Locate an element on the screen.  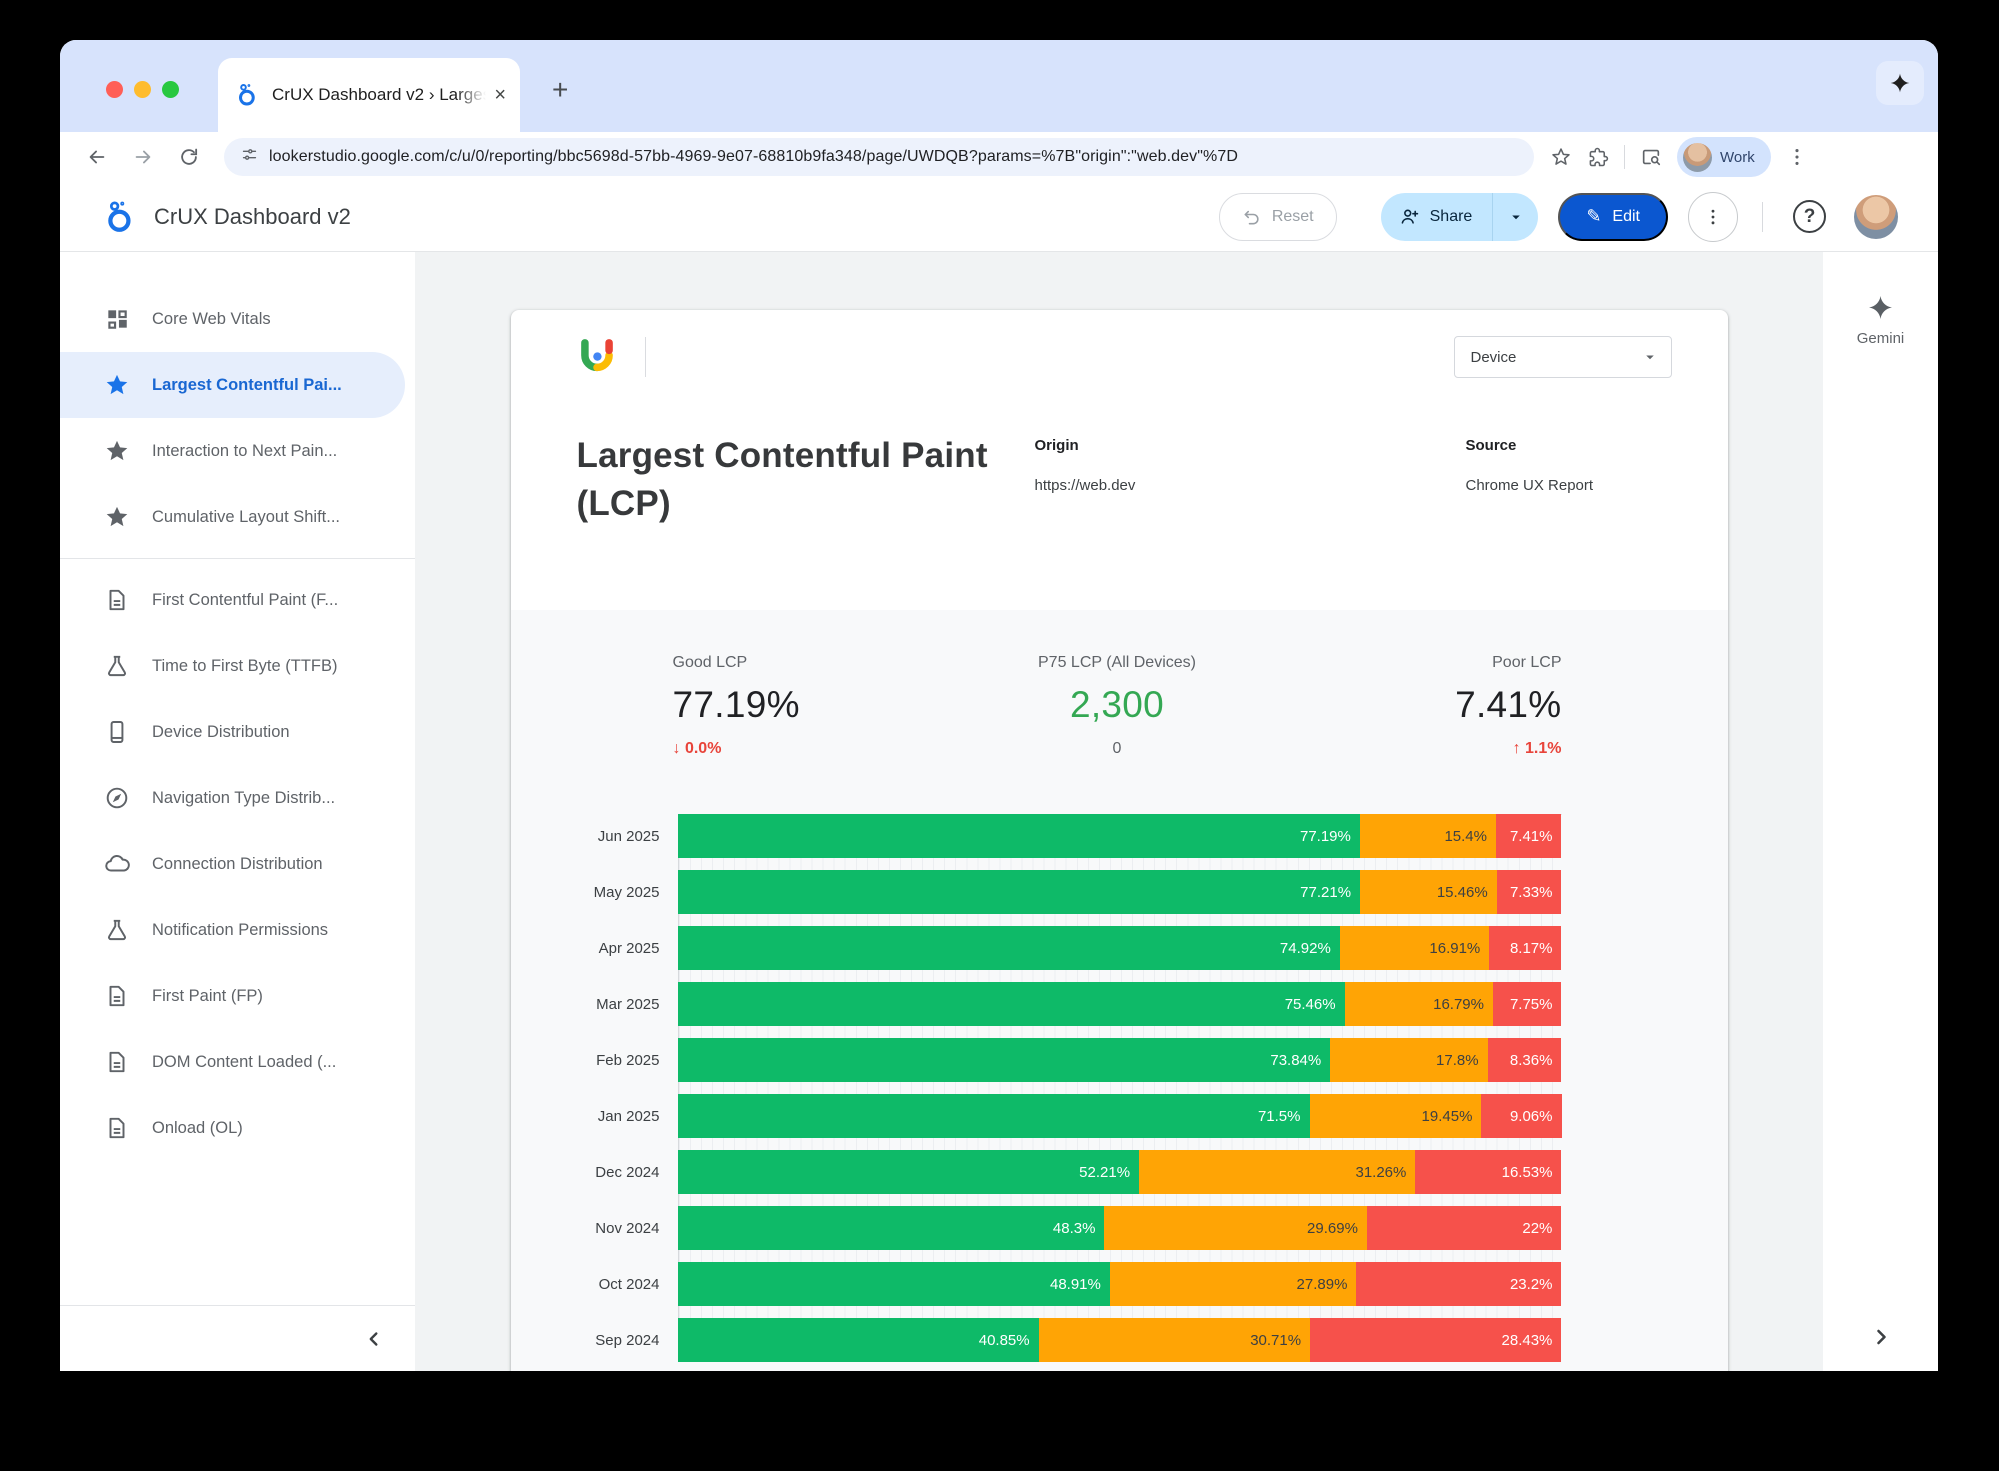
device-filter-dropdown: Device is located at coordinates (1562, 357).